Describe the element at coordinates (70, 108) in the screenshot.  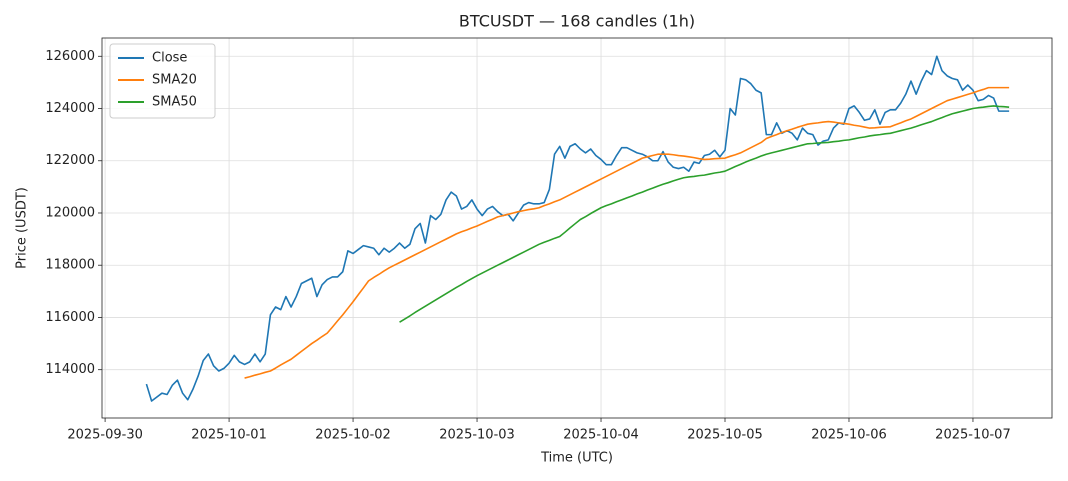
I see `y-tick-label: 124000` at that location.